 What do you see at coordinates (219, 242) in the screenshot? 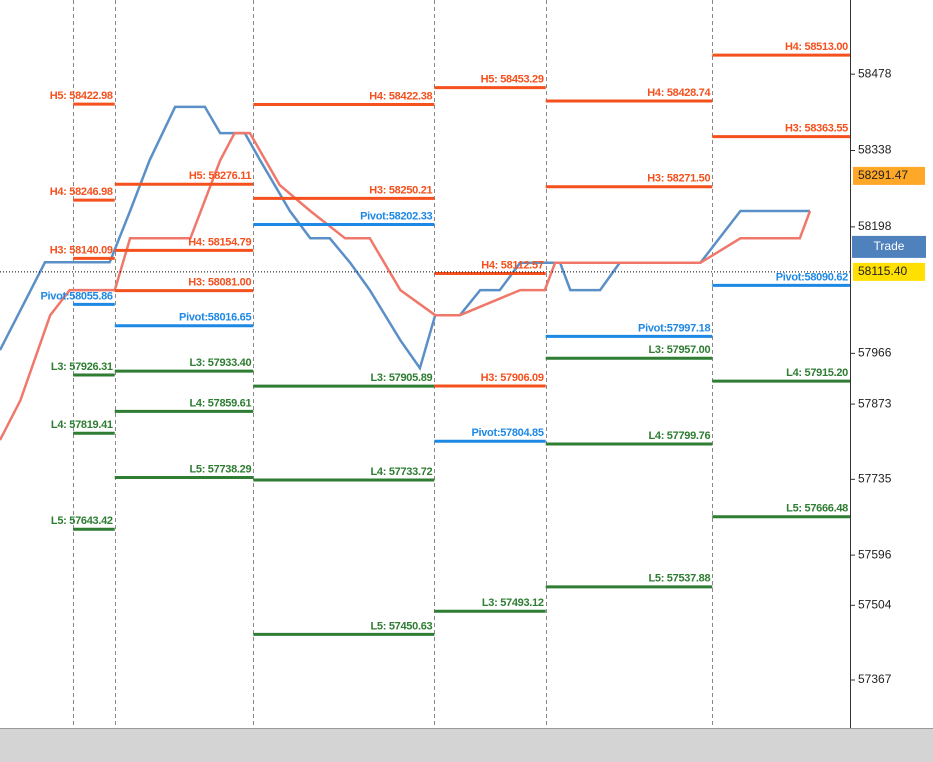
I see `level-label: H4: 58154.79` at bounding box center [219, 242].